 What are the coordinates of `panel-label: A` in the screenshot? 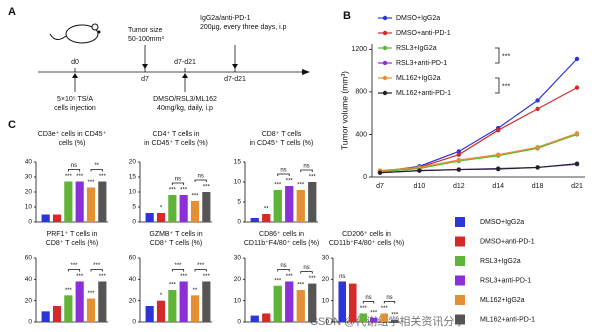 It's located at (12, 12).